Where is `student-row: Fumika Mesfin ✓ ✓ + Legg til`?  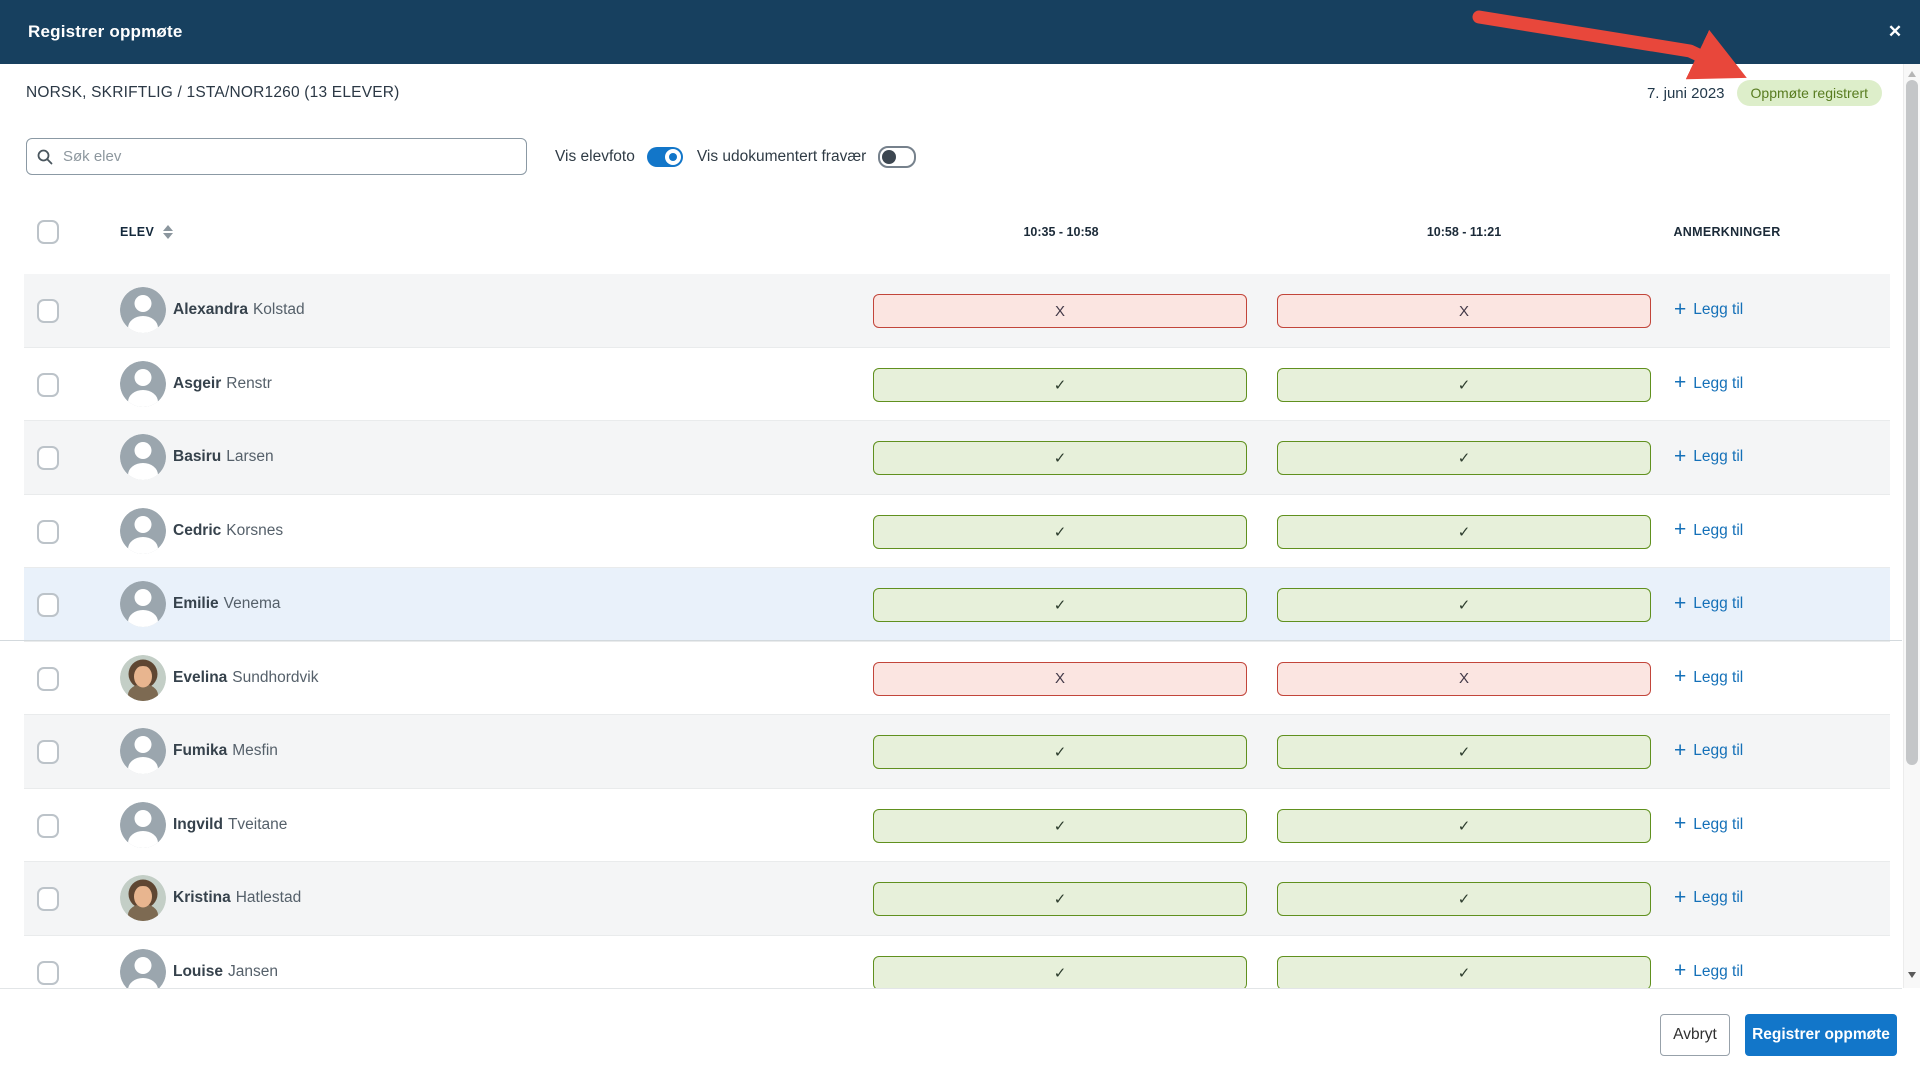
student-row: Fumika Mesfin ✓ ✓ + Legg til is located at coordinates (957, 752).